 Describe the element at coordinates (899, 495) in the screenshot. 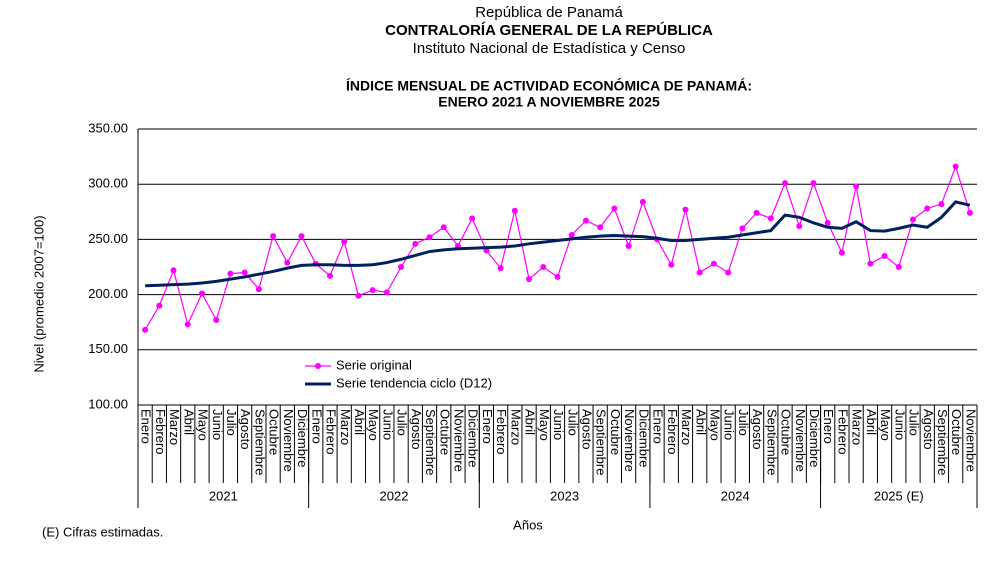

I see `year-label: 2025 (E)` at that location.